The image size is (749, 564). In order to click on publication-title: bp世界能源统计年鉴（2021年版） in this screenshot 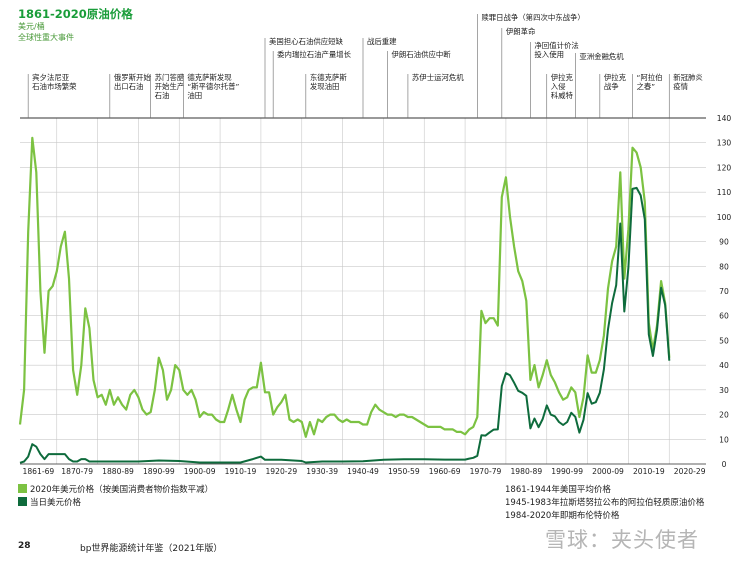, I will do `click(151, 549)`.